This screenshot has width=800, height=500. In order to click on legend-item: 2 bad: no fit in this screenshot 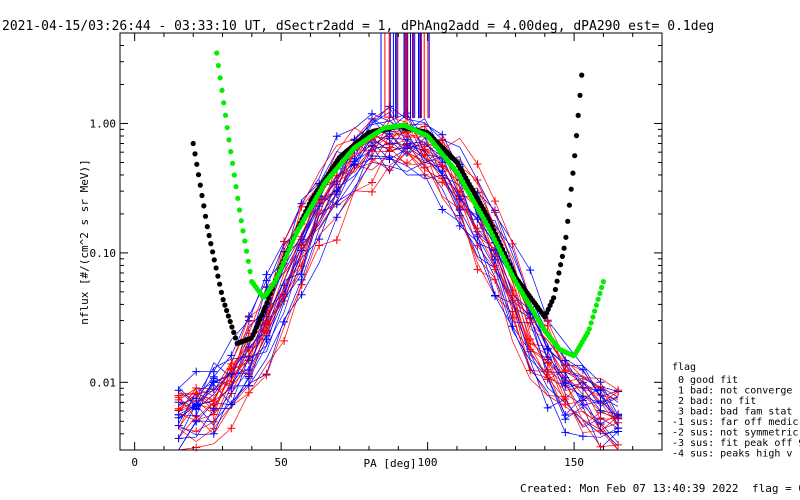, I will do `click(717, 401)`.